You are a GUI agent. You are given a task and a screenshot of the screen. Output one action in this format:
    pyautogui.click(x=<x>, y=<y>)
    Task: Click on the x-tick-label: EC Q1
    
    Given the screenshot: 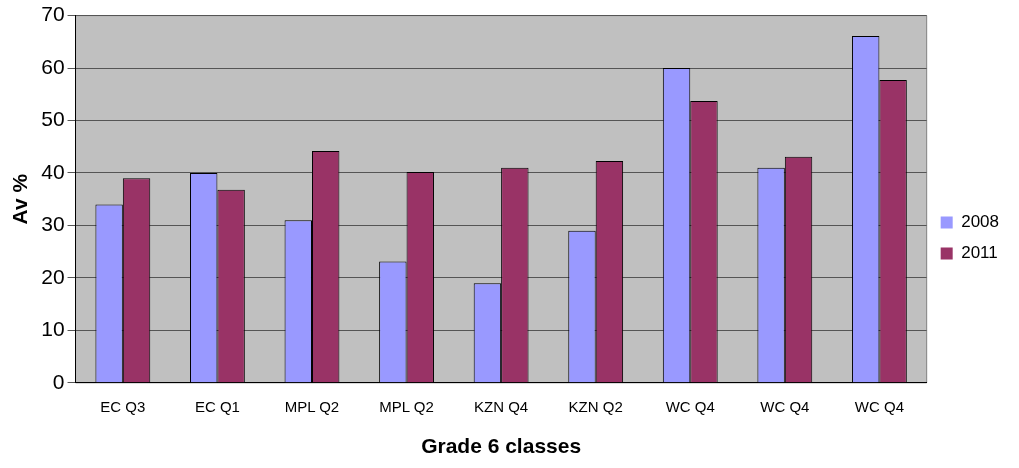 What is the action you would take?
    pyautogui.click(x=217, y=406)
    